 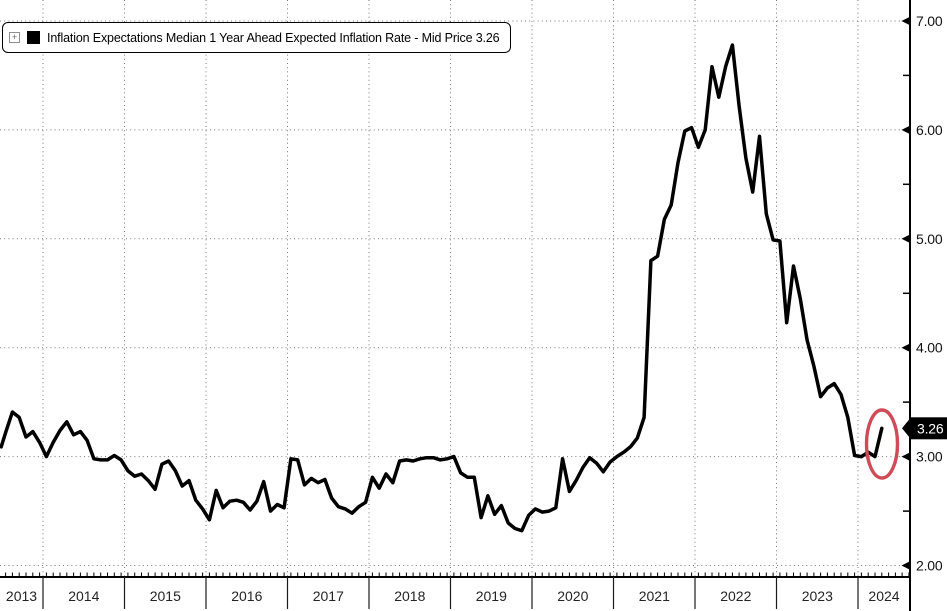 I want to click on svg-text: 3.00, so click(x=929, y=457).